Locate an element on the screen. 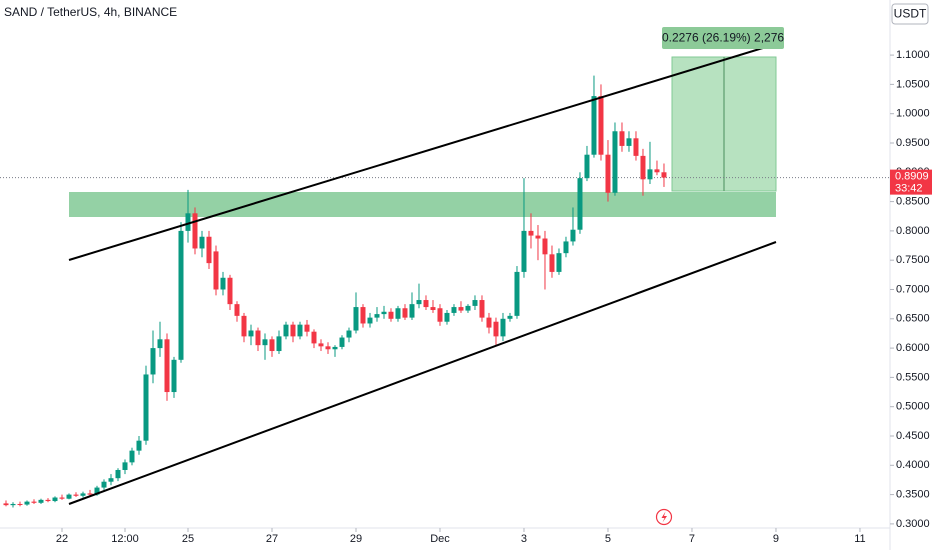 Image resolution: width=932 pixels, height=550 pixels. alert-icon-bolt is located at coordinates (664, 517).